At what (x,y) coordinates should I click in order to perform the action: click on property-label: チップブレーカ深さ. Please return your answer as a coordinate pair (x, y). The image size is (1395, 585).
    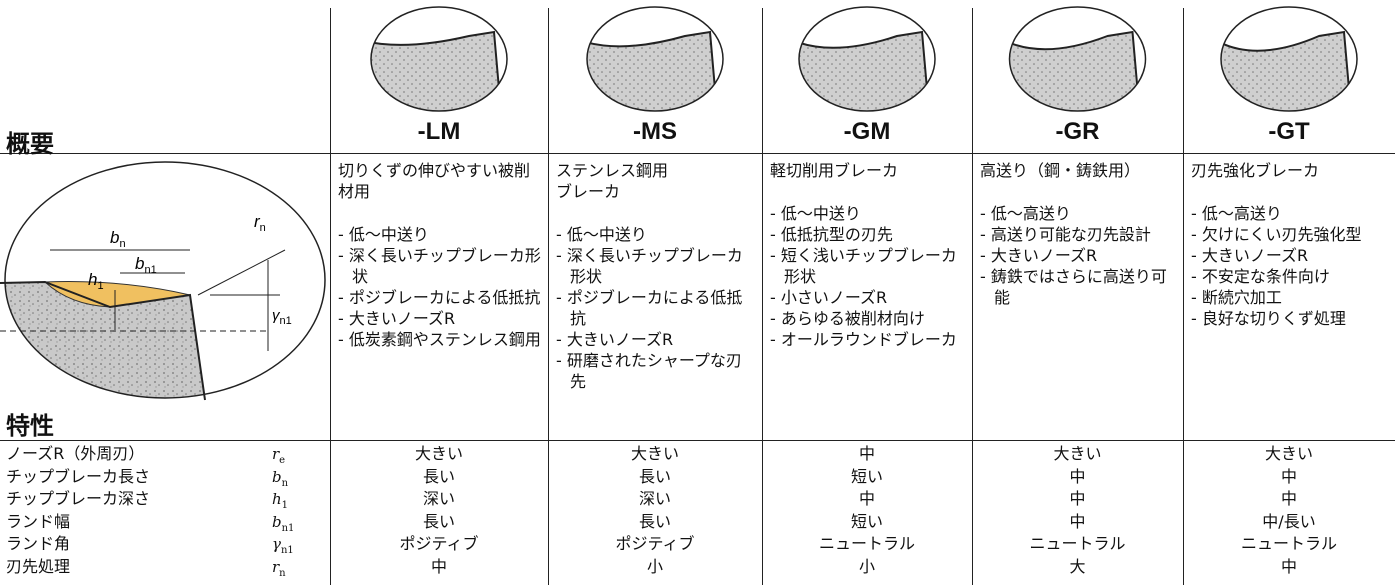
    Looking at the image, I should click on (78, 498).